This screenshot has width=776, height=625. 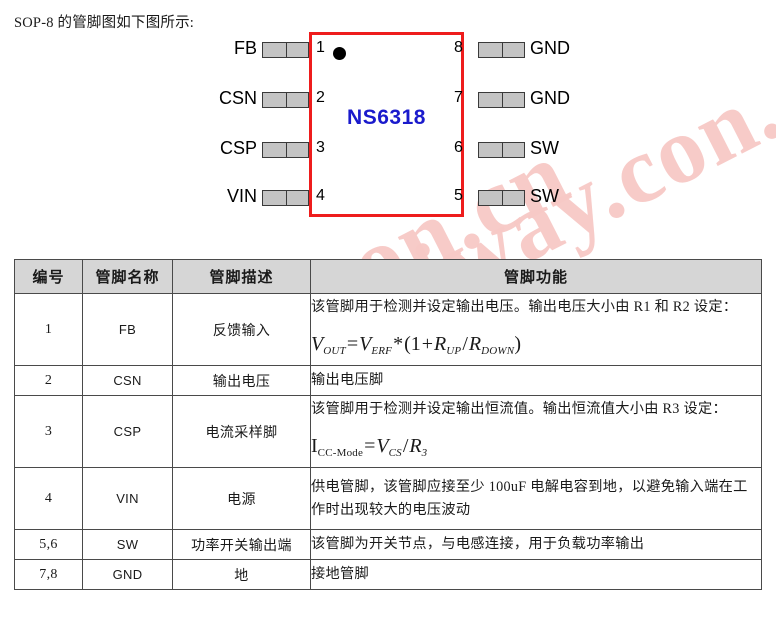 What do you see at coordinates (544, 196) in the screenshot?
I see `pin-label-sw-5: SW` at bounding box center [544, 196].